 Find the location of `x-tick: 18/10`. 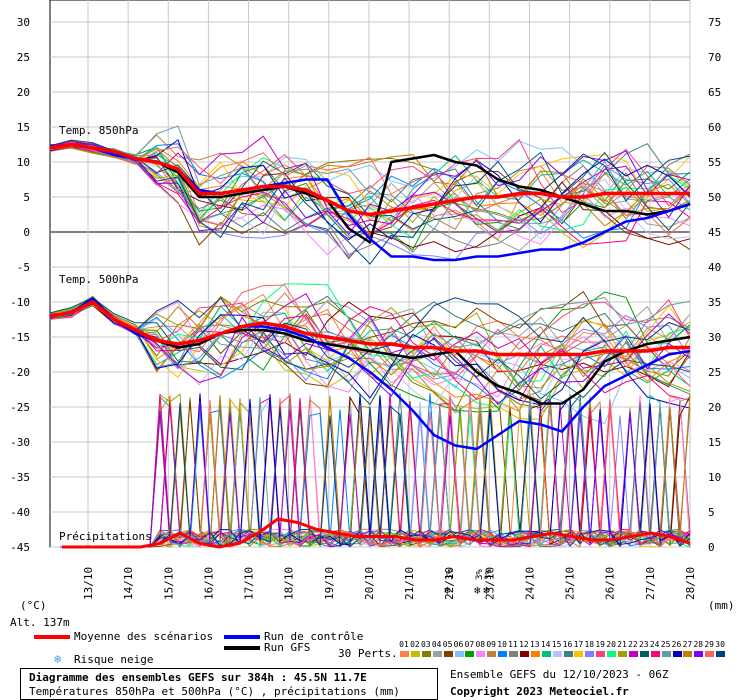

x-tick: 18/10 is located at coordinates (289, 583).